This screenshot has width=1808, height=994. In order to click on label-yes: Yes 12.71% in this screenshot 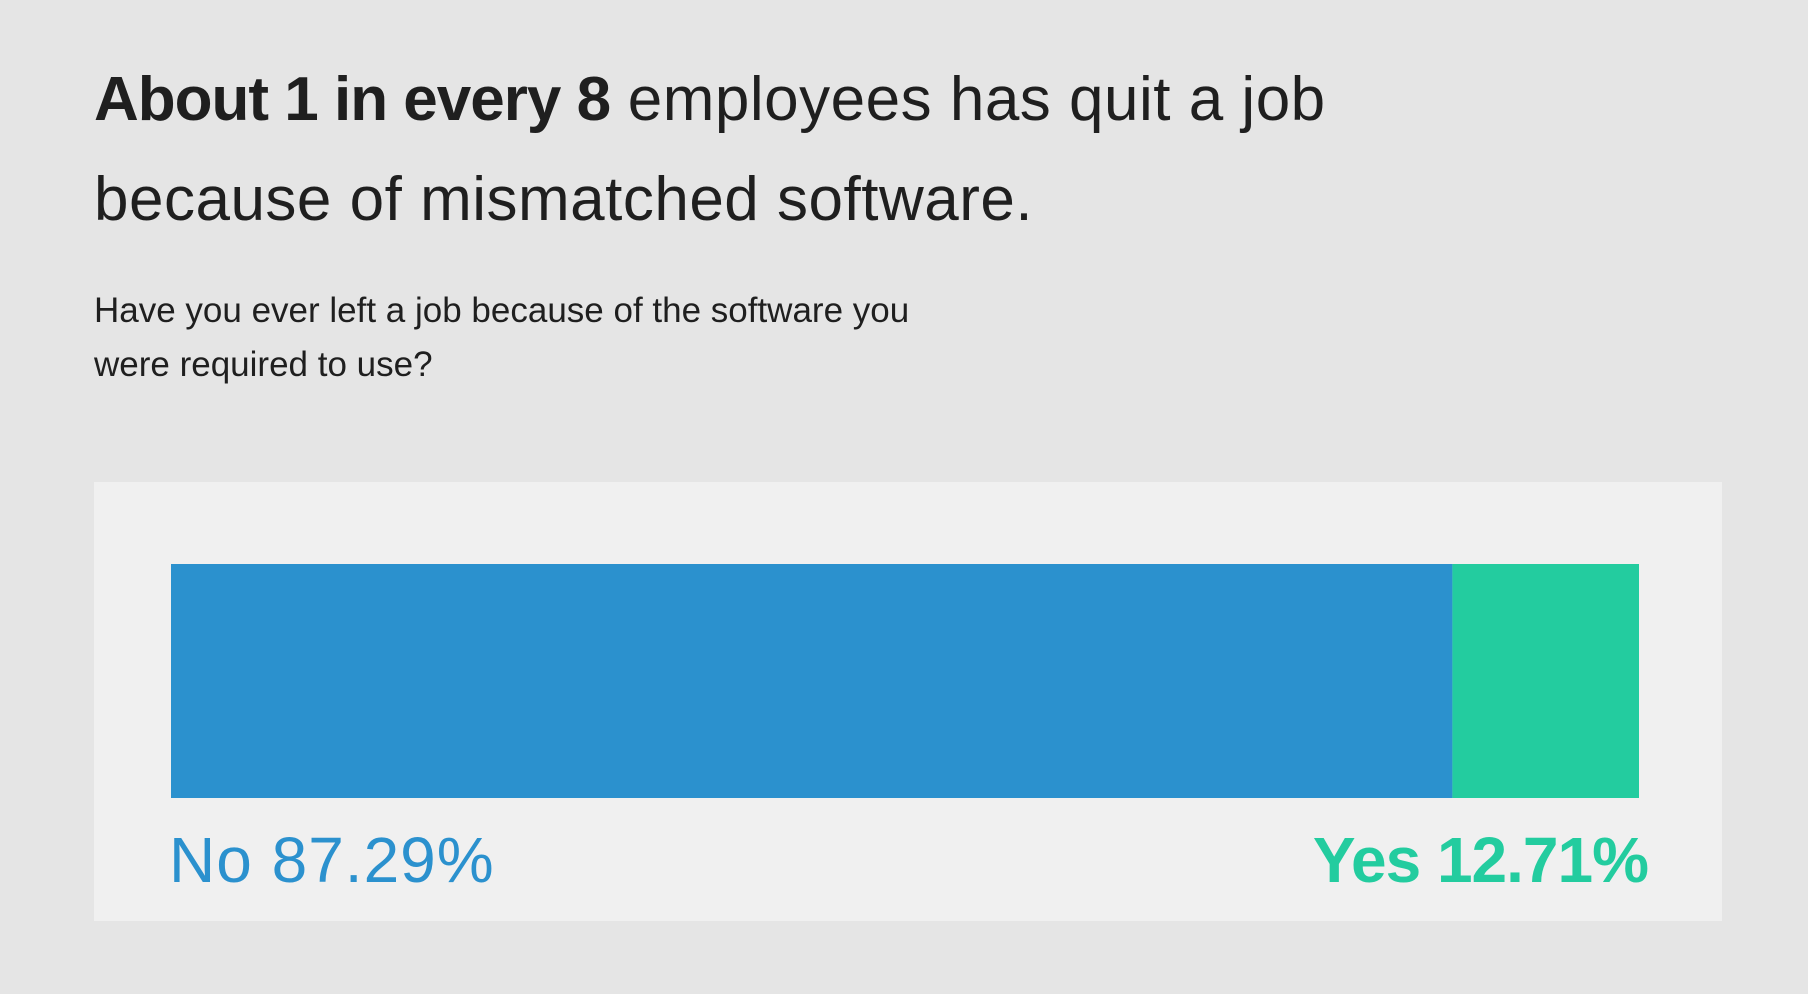, I will do `click(1480, 860)`.